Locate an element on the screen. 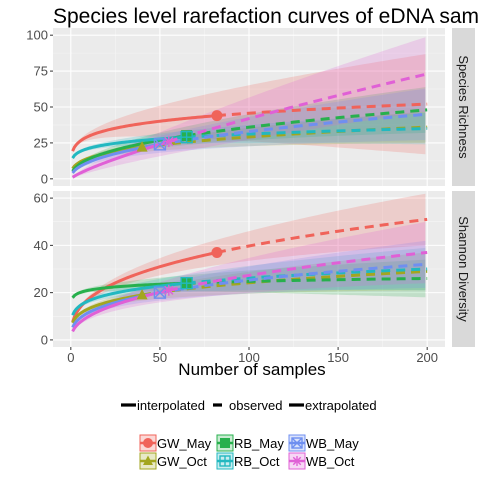  series-legend-item-WB_Oct: WB_Oct is located at coordinates (321, 461).